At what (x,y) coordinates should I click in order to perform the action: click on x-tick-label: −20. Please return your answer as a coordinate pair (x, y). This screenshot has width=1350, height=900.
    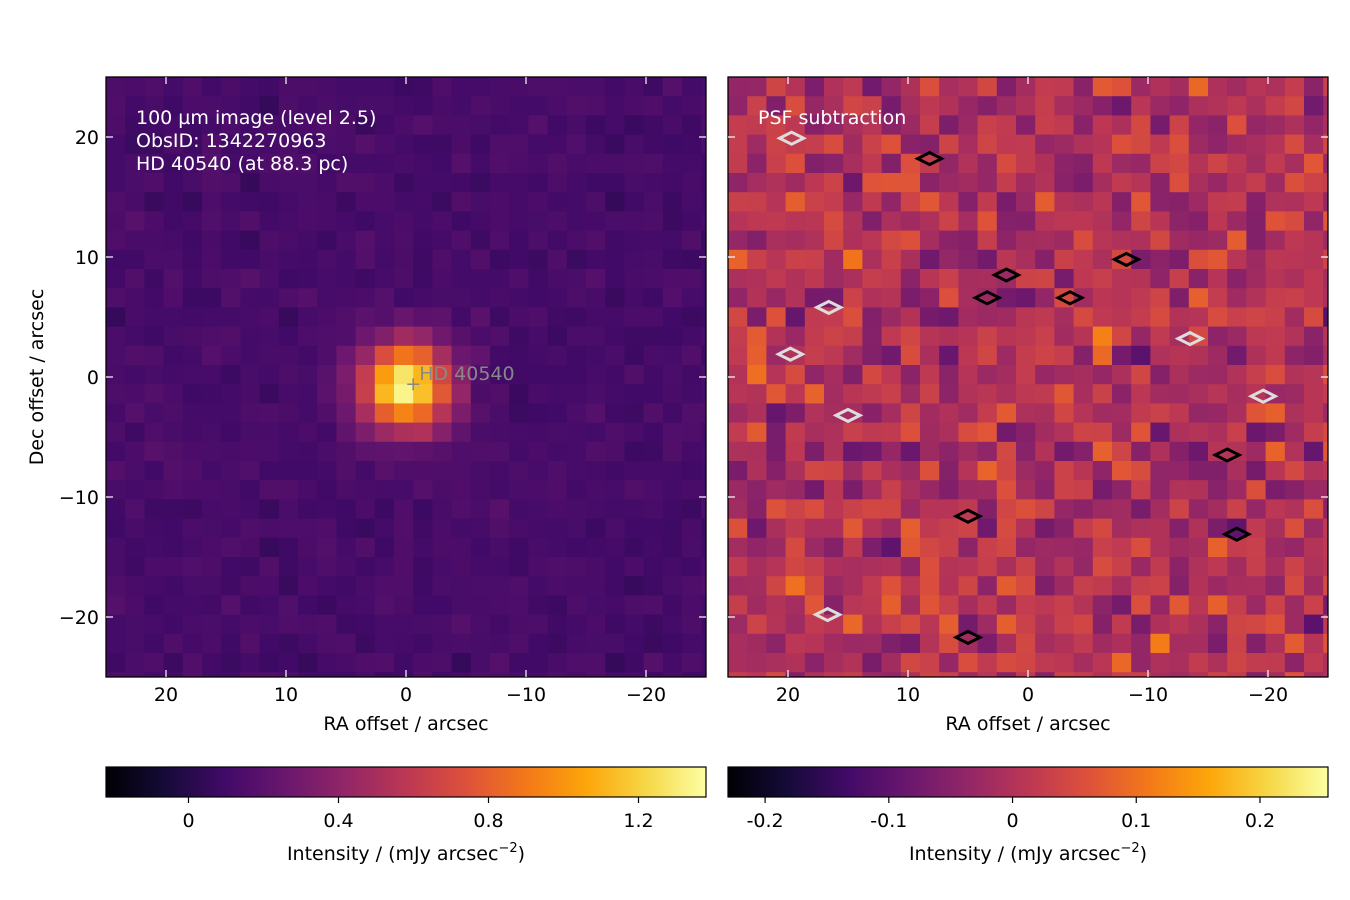
    Looking at the image, I should click on (646, 695).